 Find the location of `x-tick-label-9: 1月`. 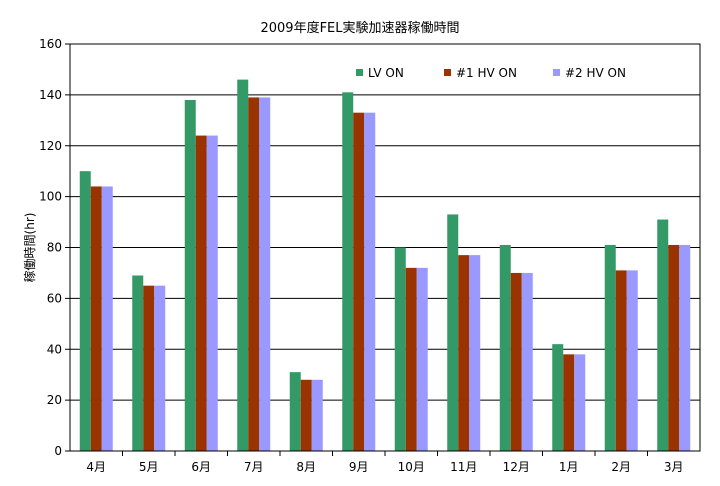

x-tick-label-9: 1月 is located at coordinates (569, 467).